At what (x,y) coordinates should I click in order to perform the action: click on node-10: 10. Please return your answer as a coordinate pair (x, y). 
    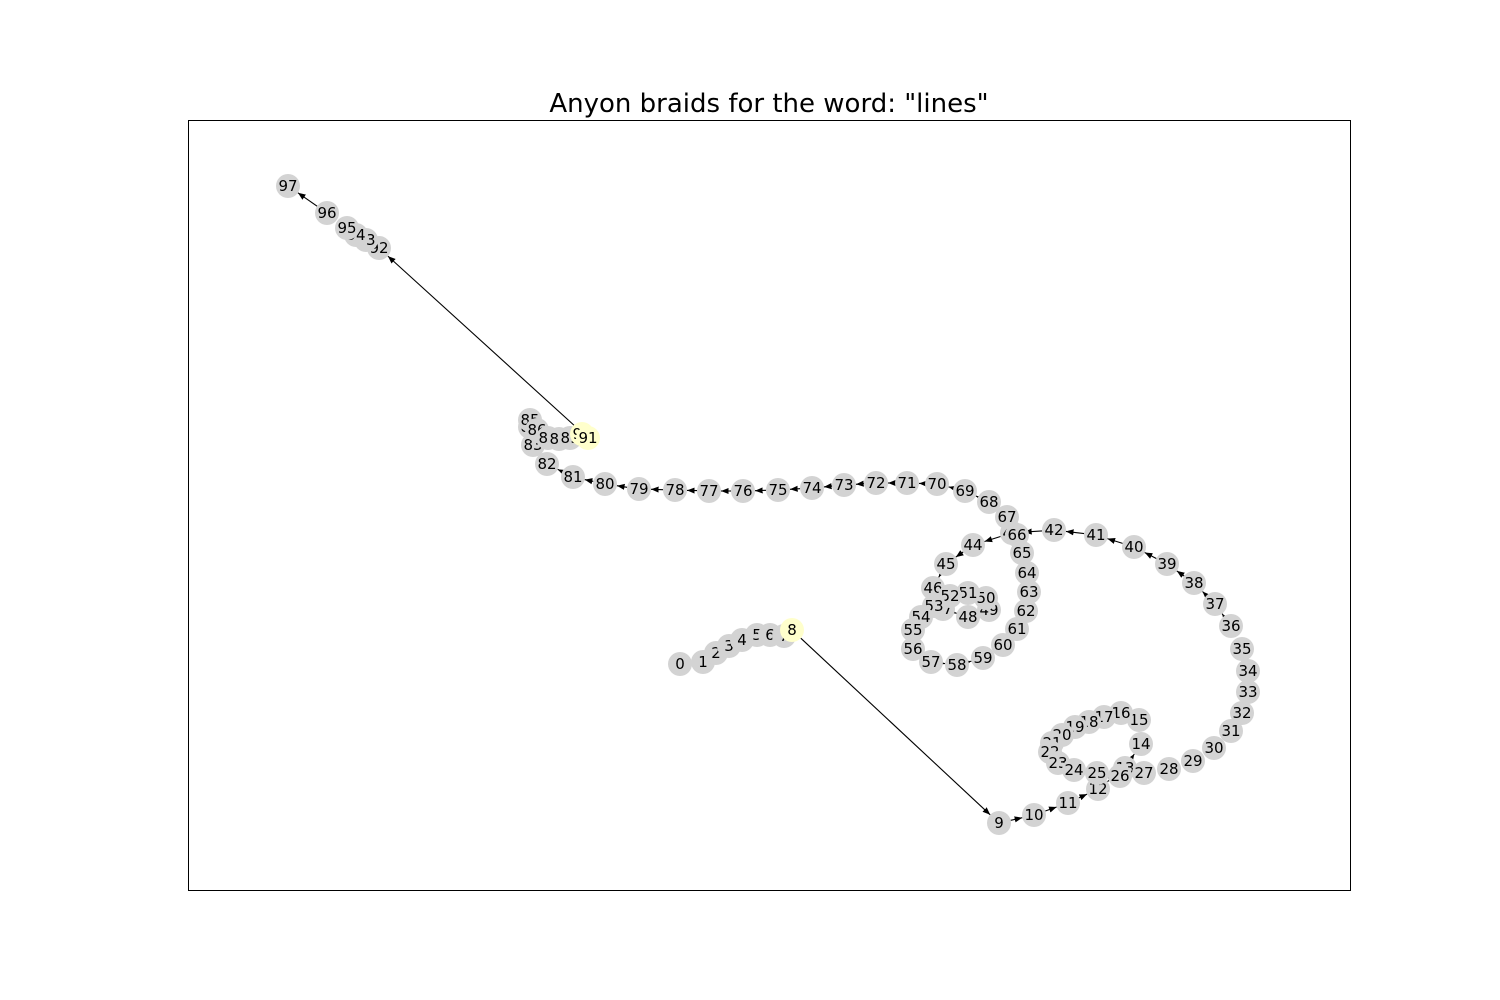
    Looking at the image, I should click on (1034, 815).